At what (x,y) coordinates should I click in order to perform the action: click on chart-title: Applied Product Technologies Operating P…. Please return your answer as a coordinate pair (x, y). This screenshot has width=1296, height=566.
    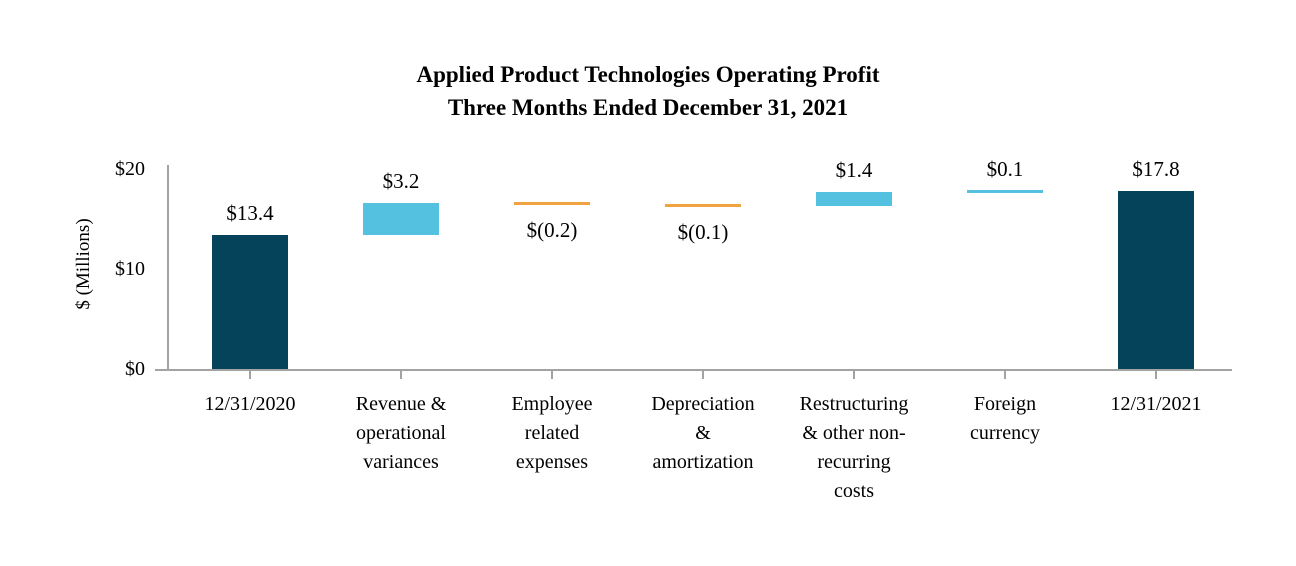
    Looking at the image, I should click on (648, 91).